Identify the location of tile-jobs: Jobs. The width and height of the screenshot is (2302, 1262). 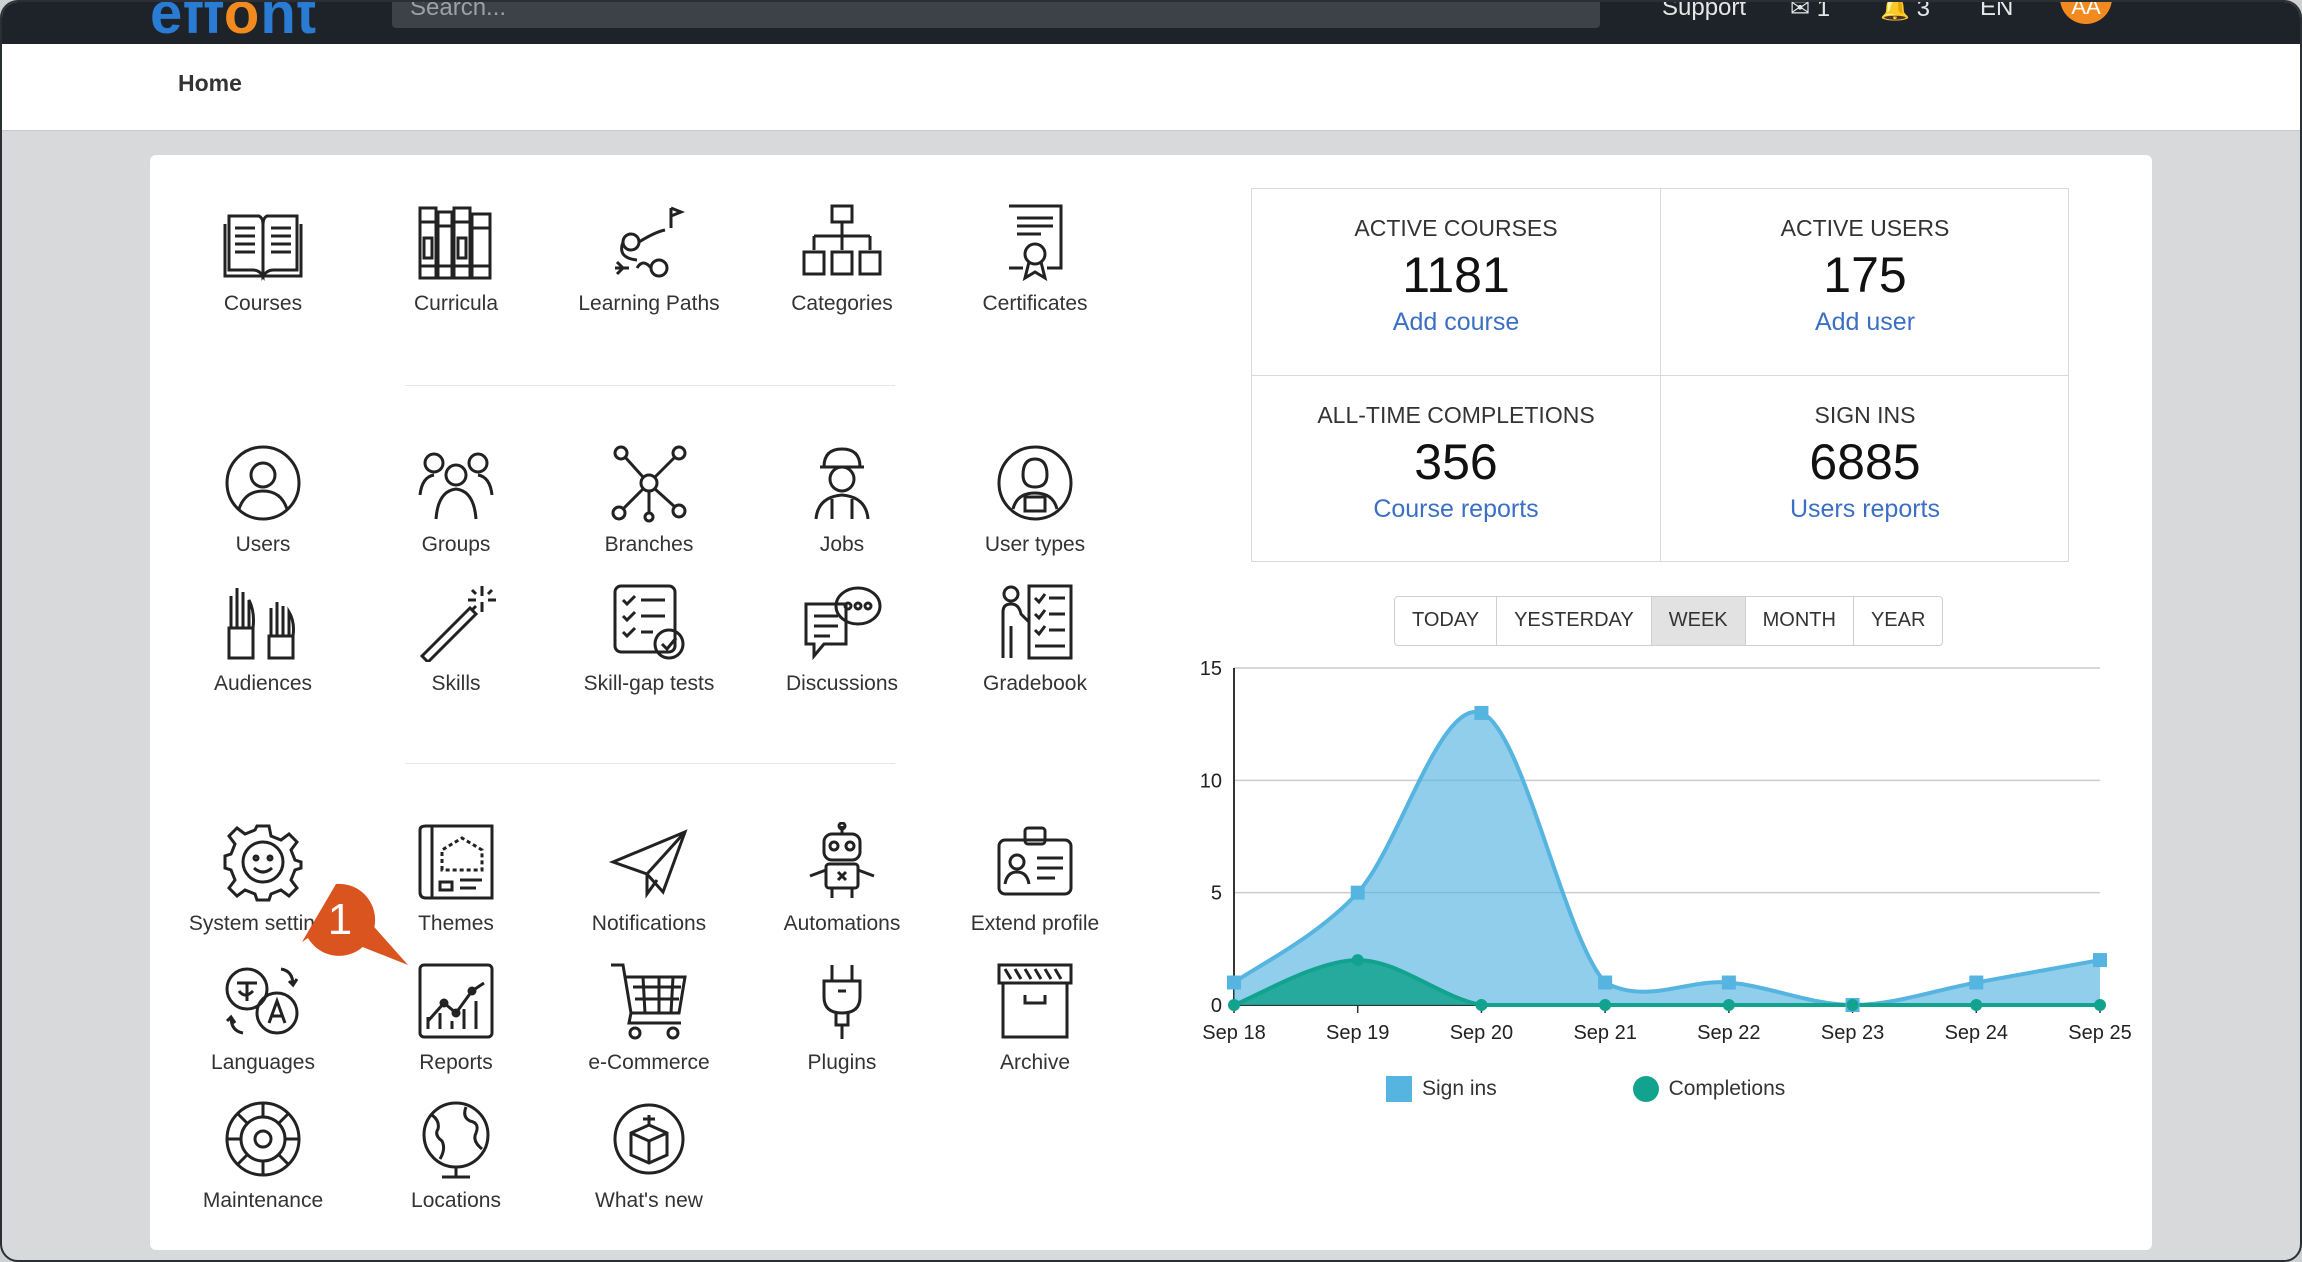
(842, 500).